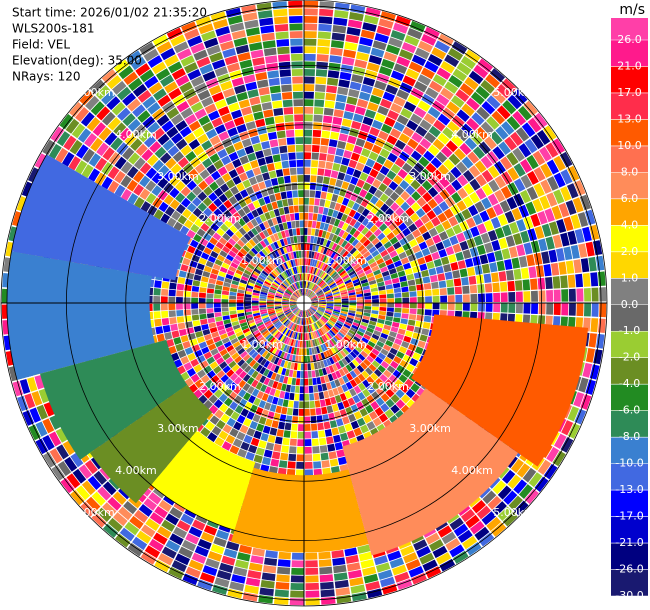 This screenshot has height=610, width=650. What do you see at coordinates (629, 489) in the screenshot?
I see `colorbar-label: -13.0` at bounding box center [629, 489].